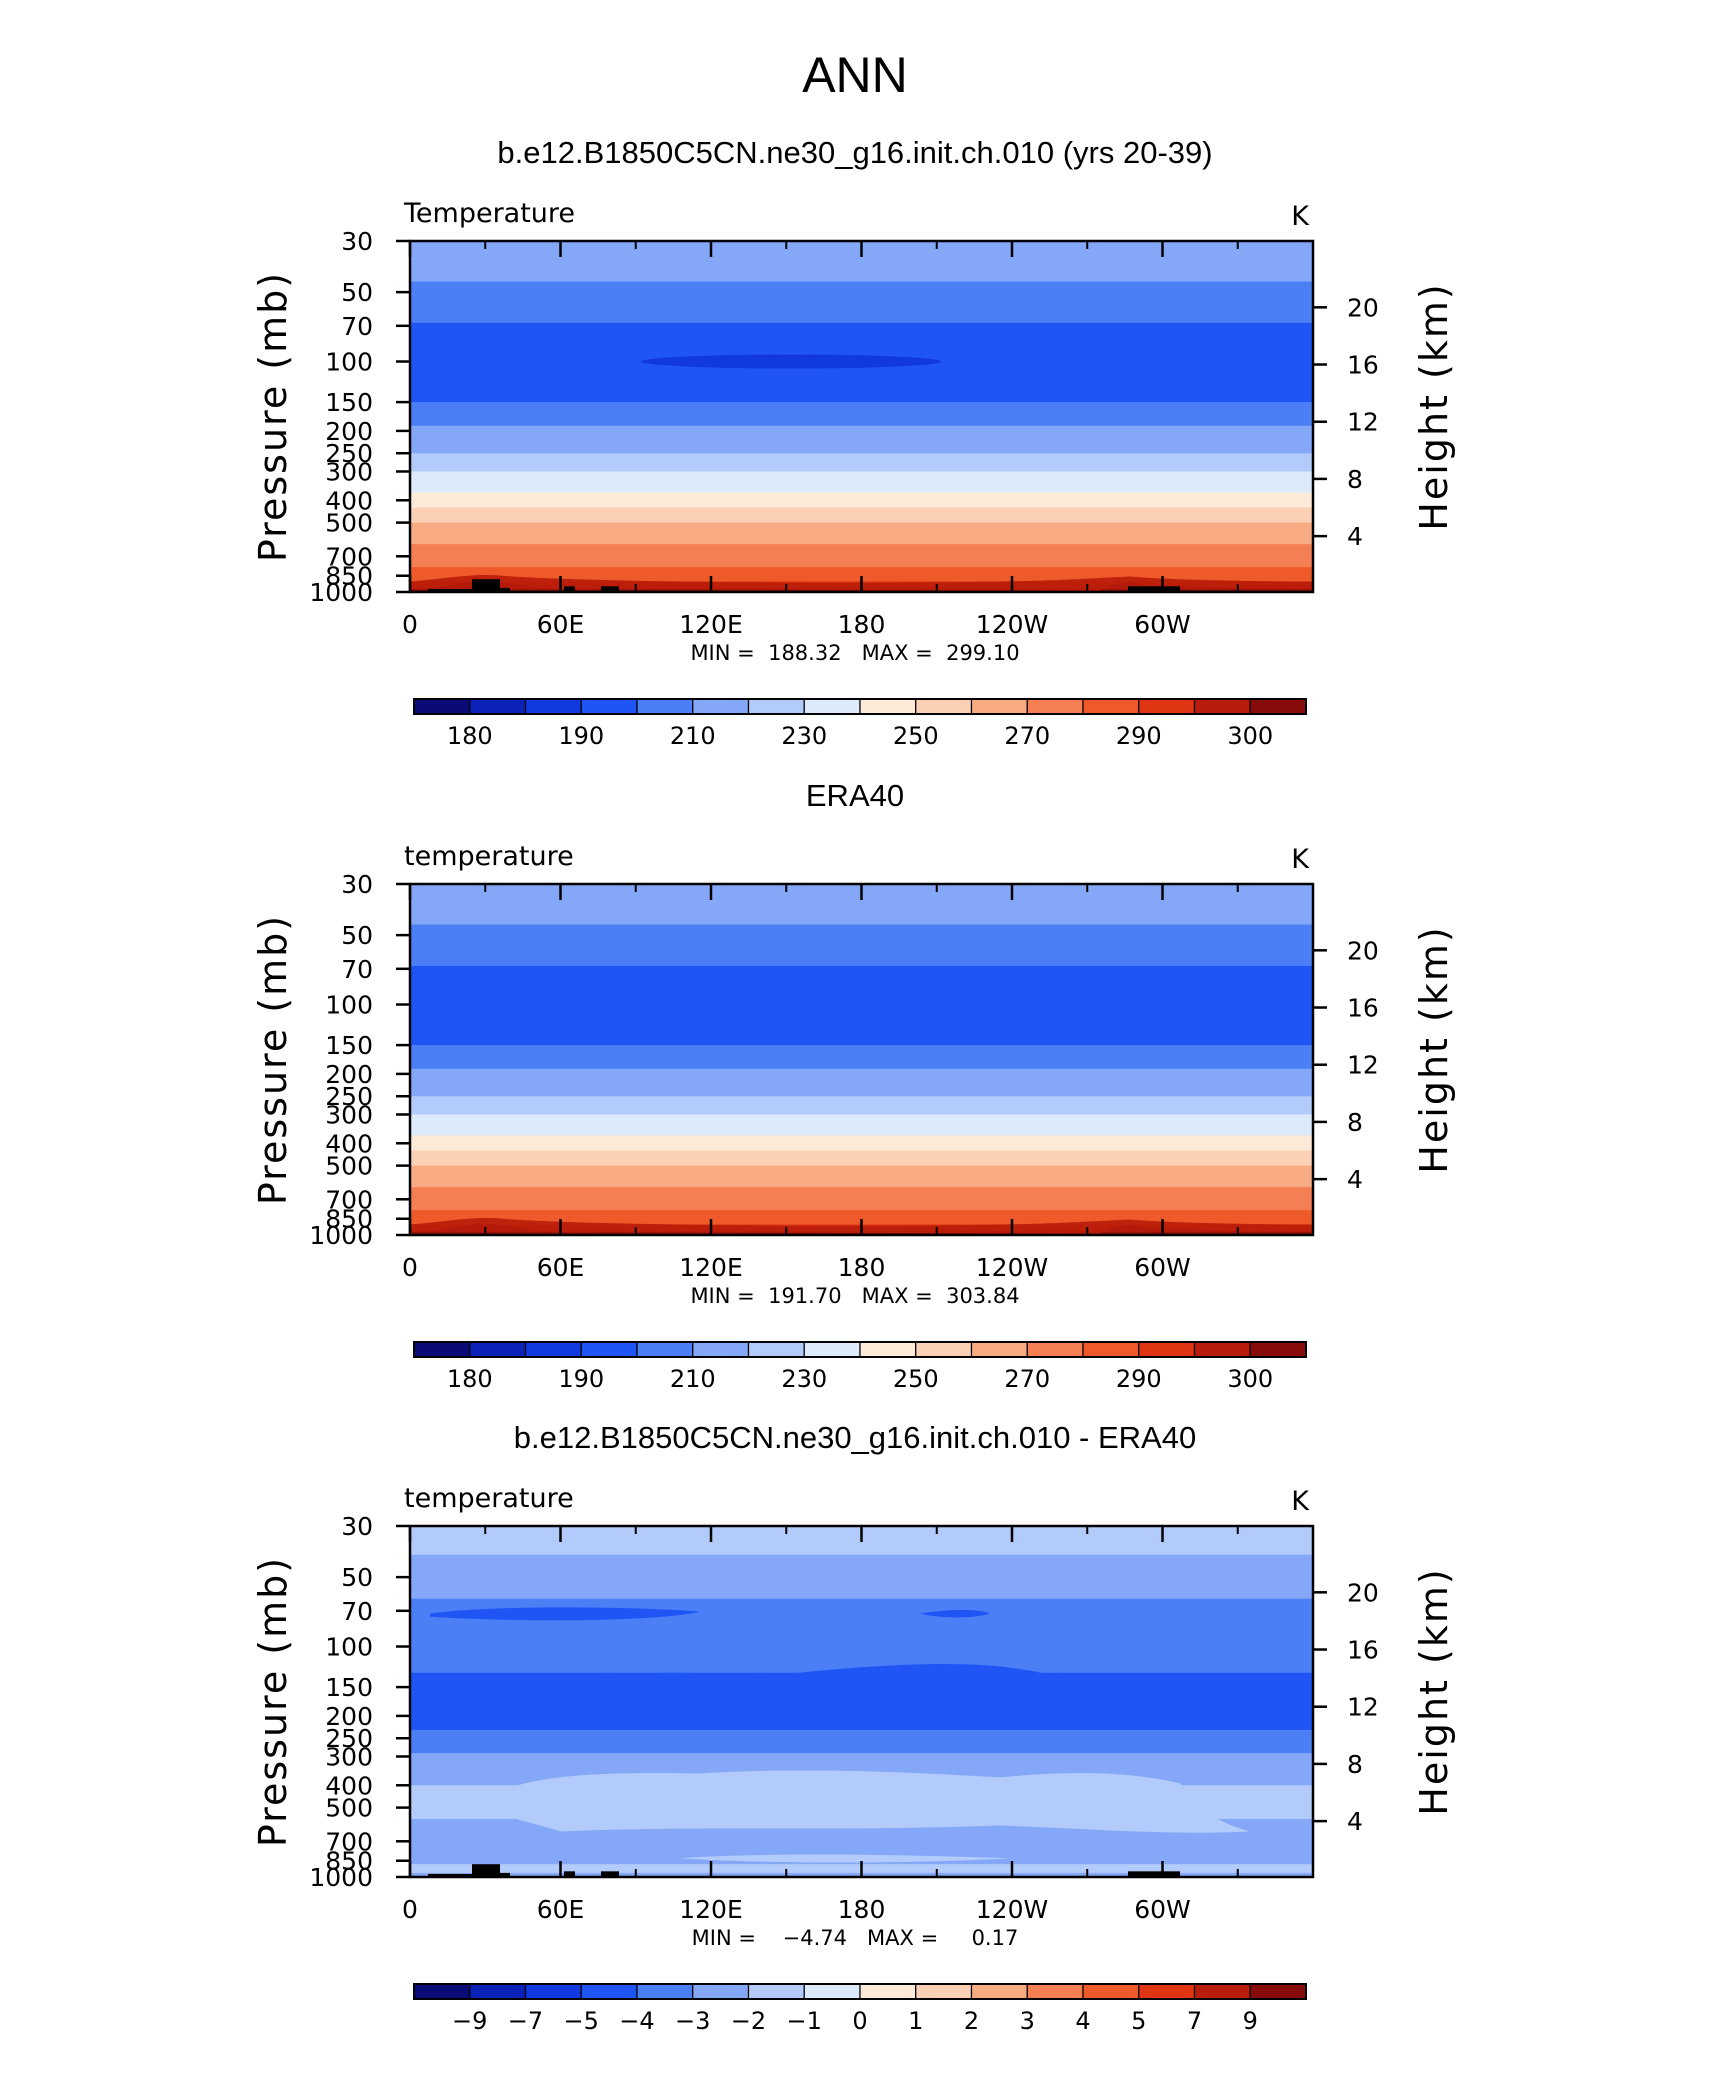 Image resolution: width=1710 pixels, height=2074 pixels. What do you see at coordinates (1027, 2021) in the screenshot?
I see `colorbar-label: 3` at bounding box center [1027, 2021].